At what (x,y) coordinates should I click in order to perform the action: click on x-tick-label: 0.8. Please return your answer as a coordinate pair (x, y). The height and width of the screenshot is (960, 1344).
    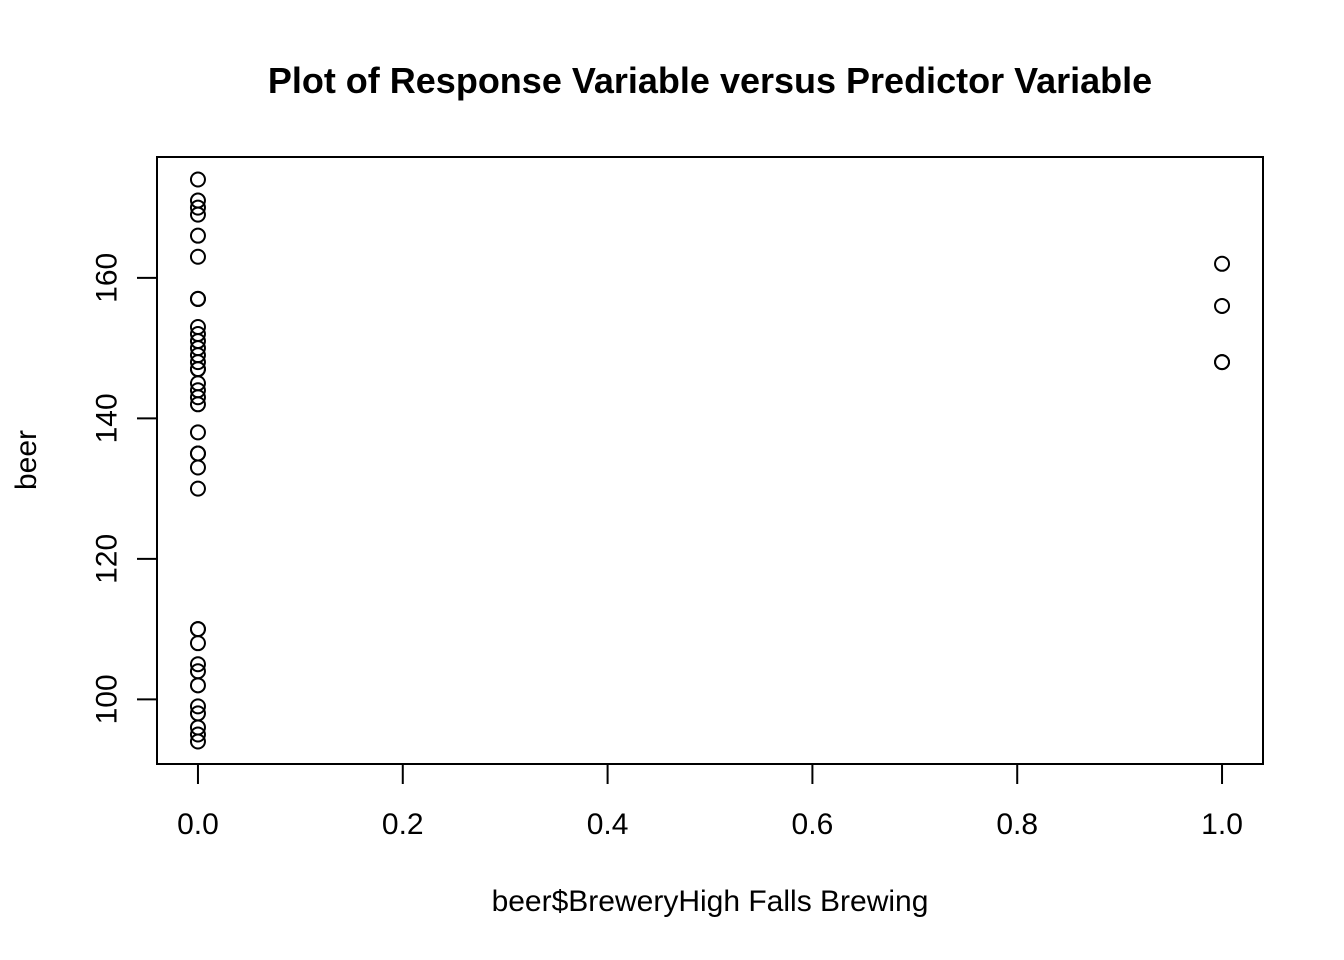
    Looking at the image, I should click on (1017, 824).